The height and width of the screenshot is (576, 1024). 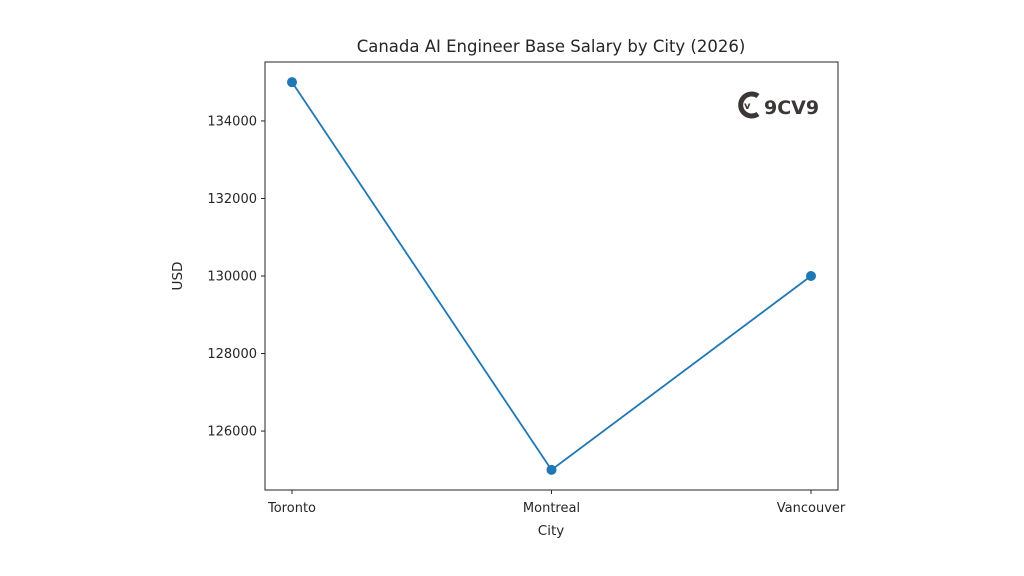 What do you see at coordinates (551, 508) in the screenshot?
I see `x-tick-label: Montreal` at bounding box center [551, 508].